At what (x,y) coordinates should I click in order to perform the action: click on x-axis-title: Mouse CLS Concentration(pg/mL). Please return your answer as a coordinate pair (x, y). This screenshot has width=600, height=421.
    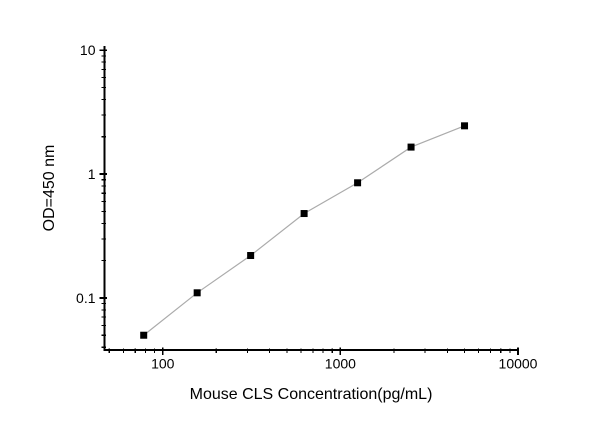
    Looking at the image, I should click on (311, 394).